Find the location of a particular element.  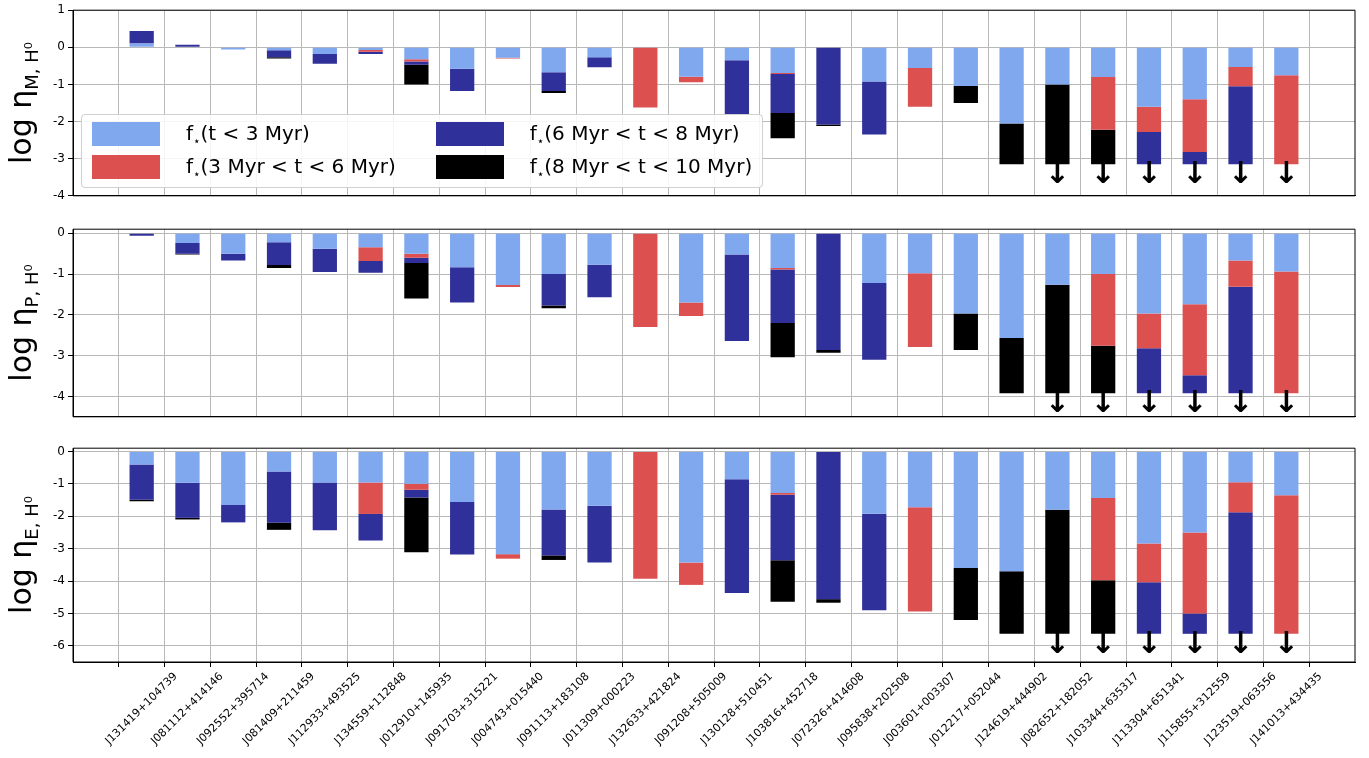

legend-label: f$_{⋆}$(3 Myr < t < 6 Myr) is located at coordinates (291, 167).